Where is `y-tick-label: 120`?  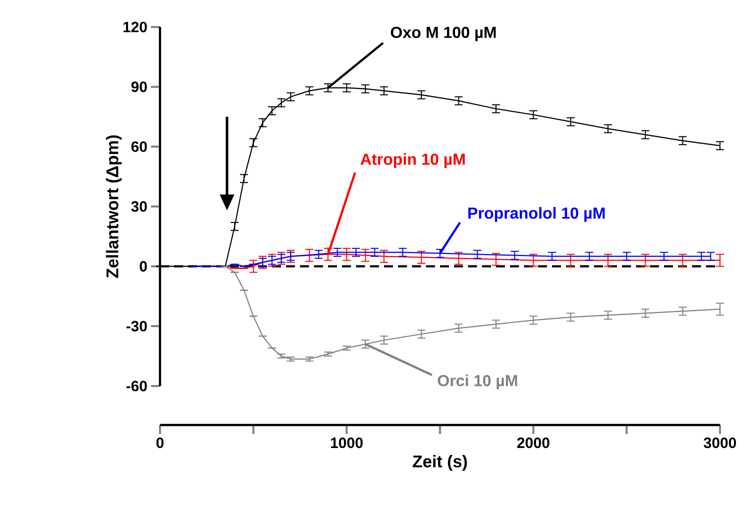 y-tick-label: 120 is located at coordinates (135, 27).